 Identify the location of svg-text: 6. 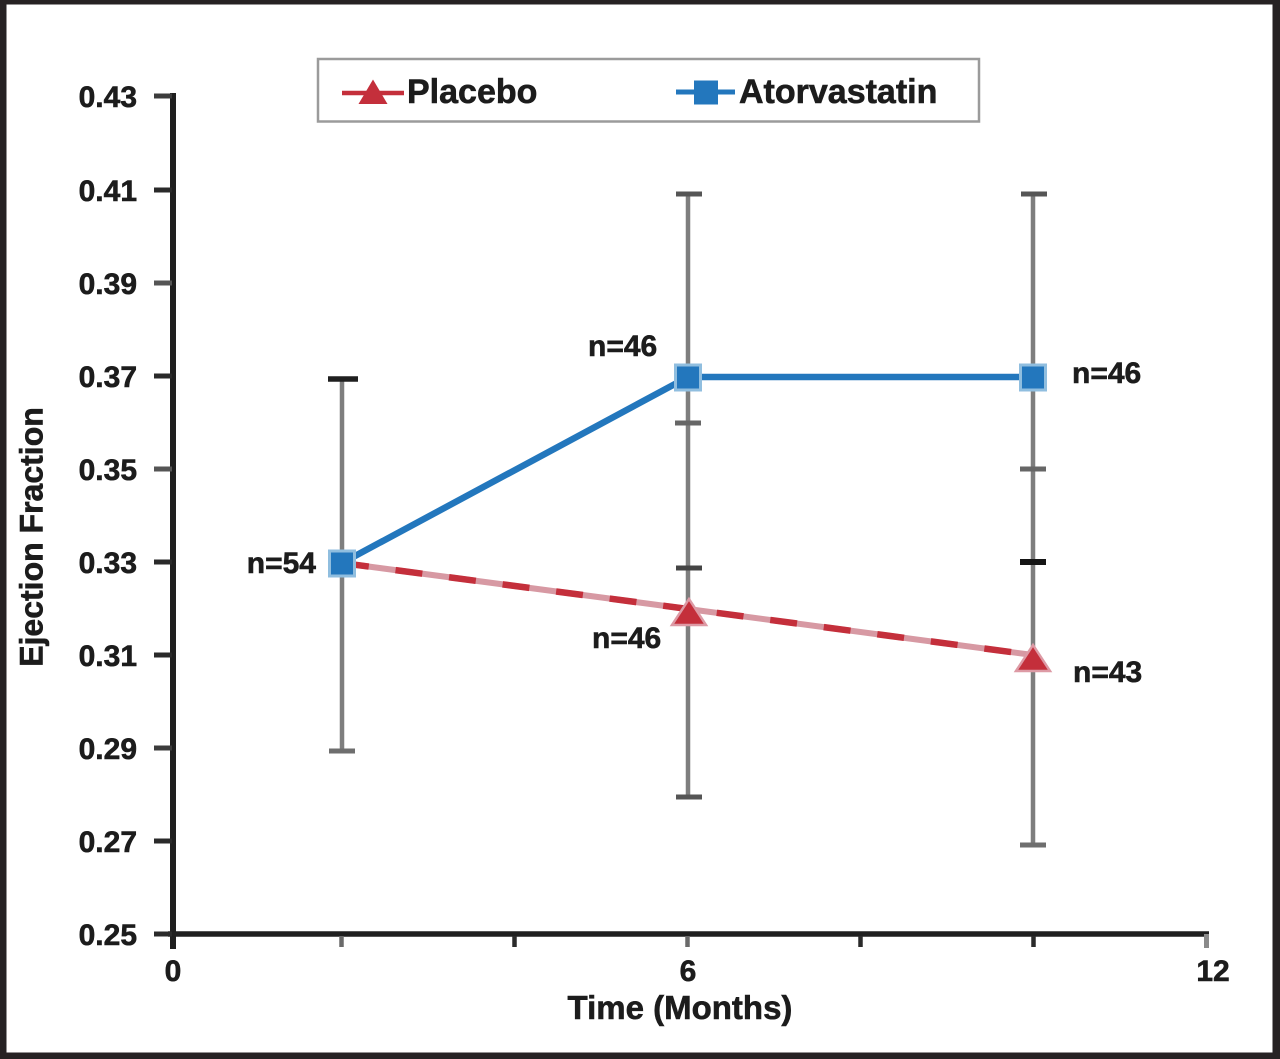
(688, 971).